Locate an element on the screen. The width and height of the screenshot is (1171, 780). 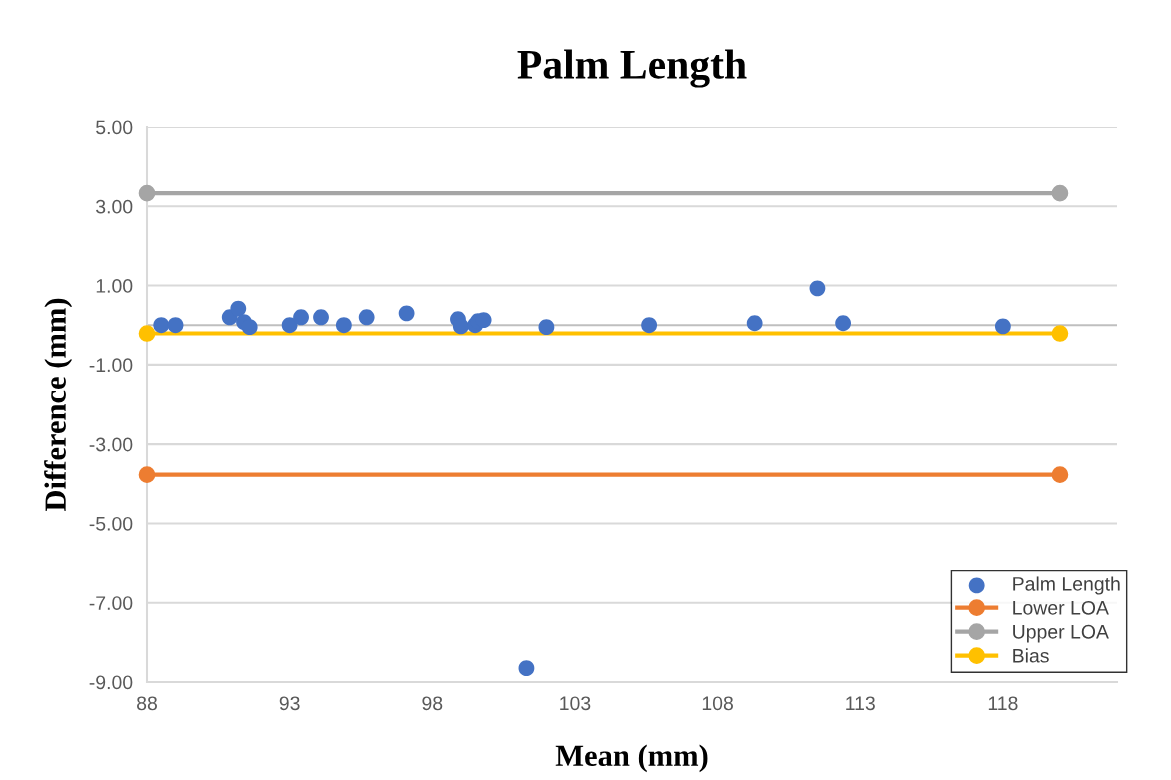
y-tick-label: -1.00 is located at coordinates (111, 365).